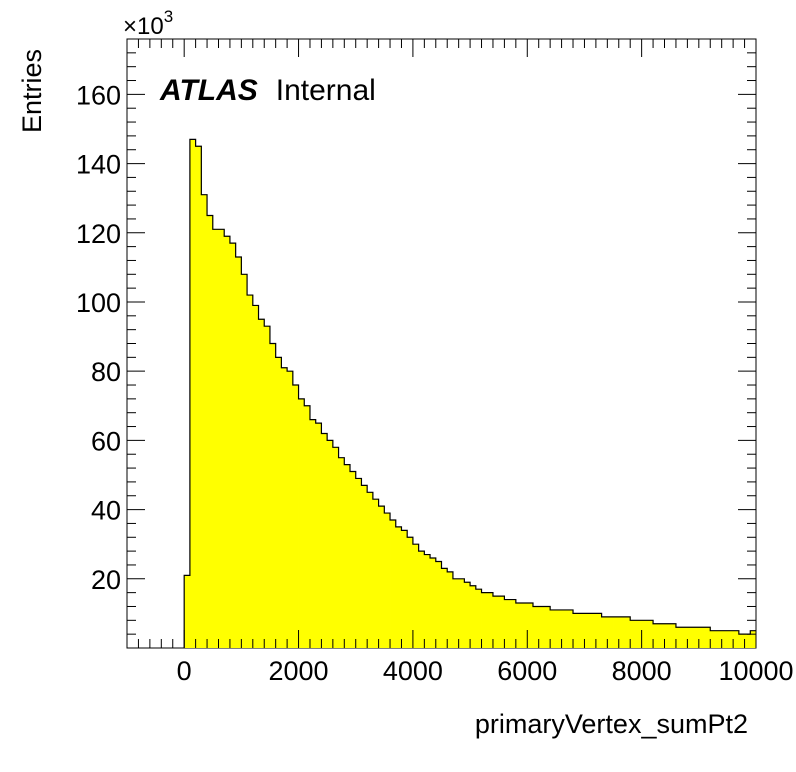 This screenshot has width=796, height=772. I want to click on x-tick-label: 4000, so click(413, 671).